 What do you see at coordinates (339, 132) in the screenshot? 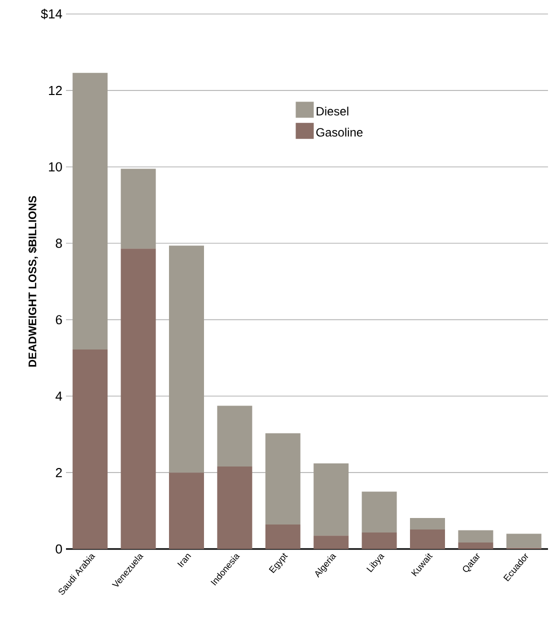
I see `legend-label: Gasoline` at bounding box center [339, 132].